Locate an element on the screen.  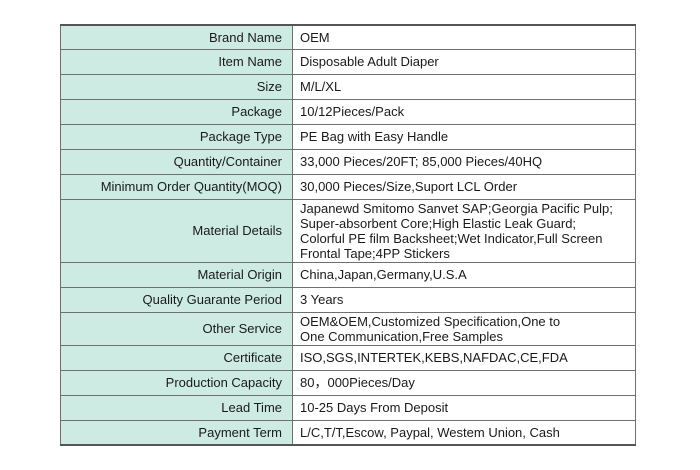
table-row: Brand Name OEM is located at coordinates (348, 37).